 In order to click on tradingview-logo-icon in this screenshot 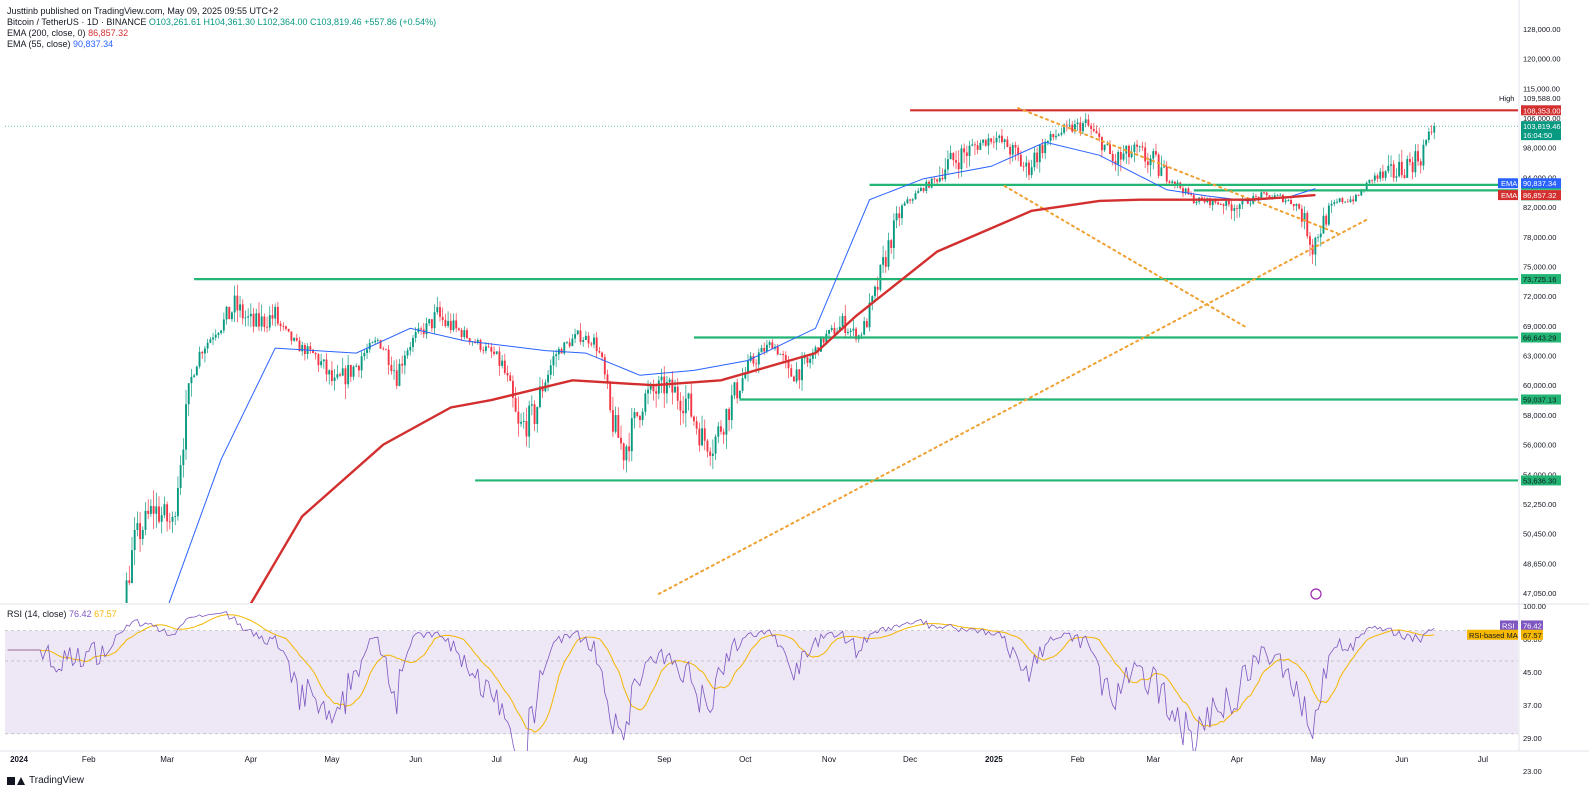, I will do `click(16, 781)`.